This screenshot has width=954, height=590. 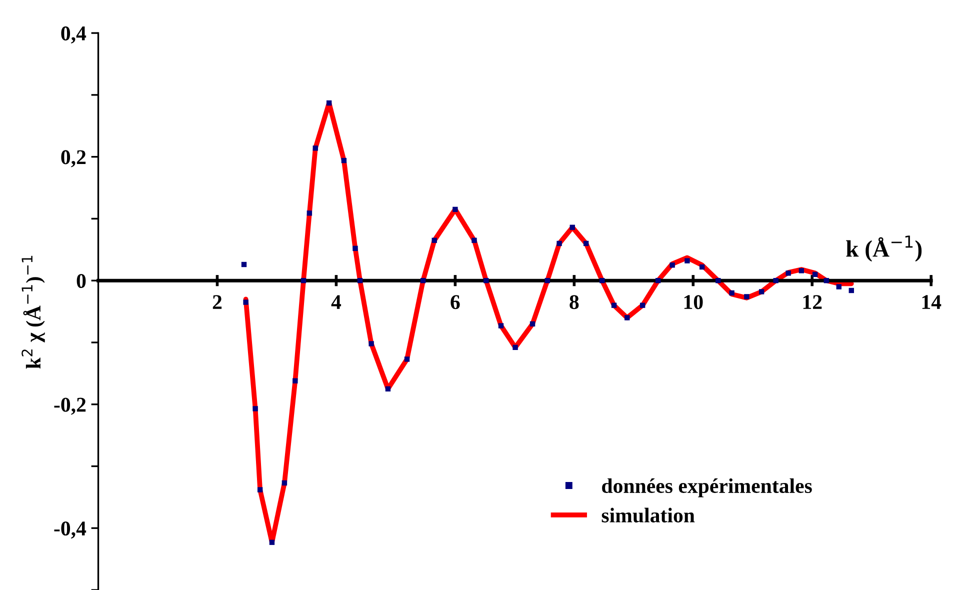 I want to click on x-axis-title: k (Å$^{−1}$), so click(x=884, y=249).